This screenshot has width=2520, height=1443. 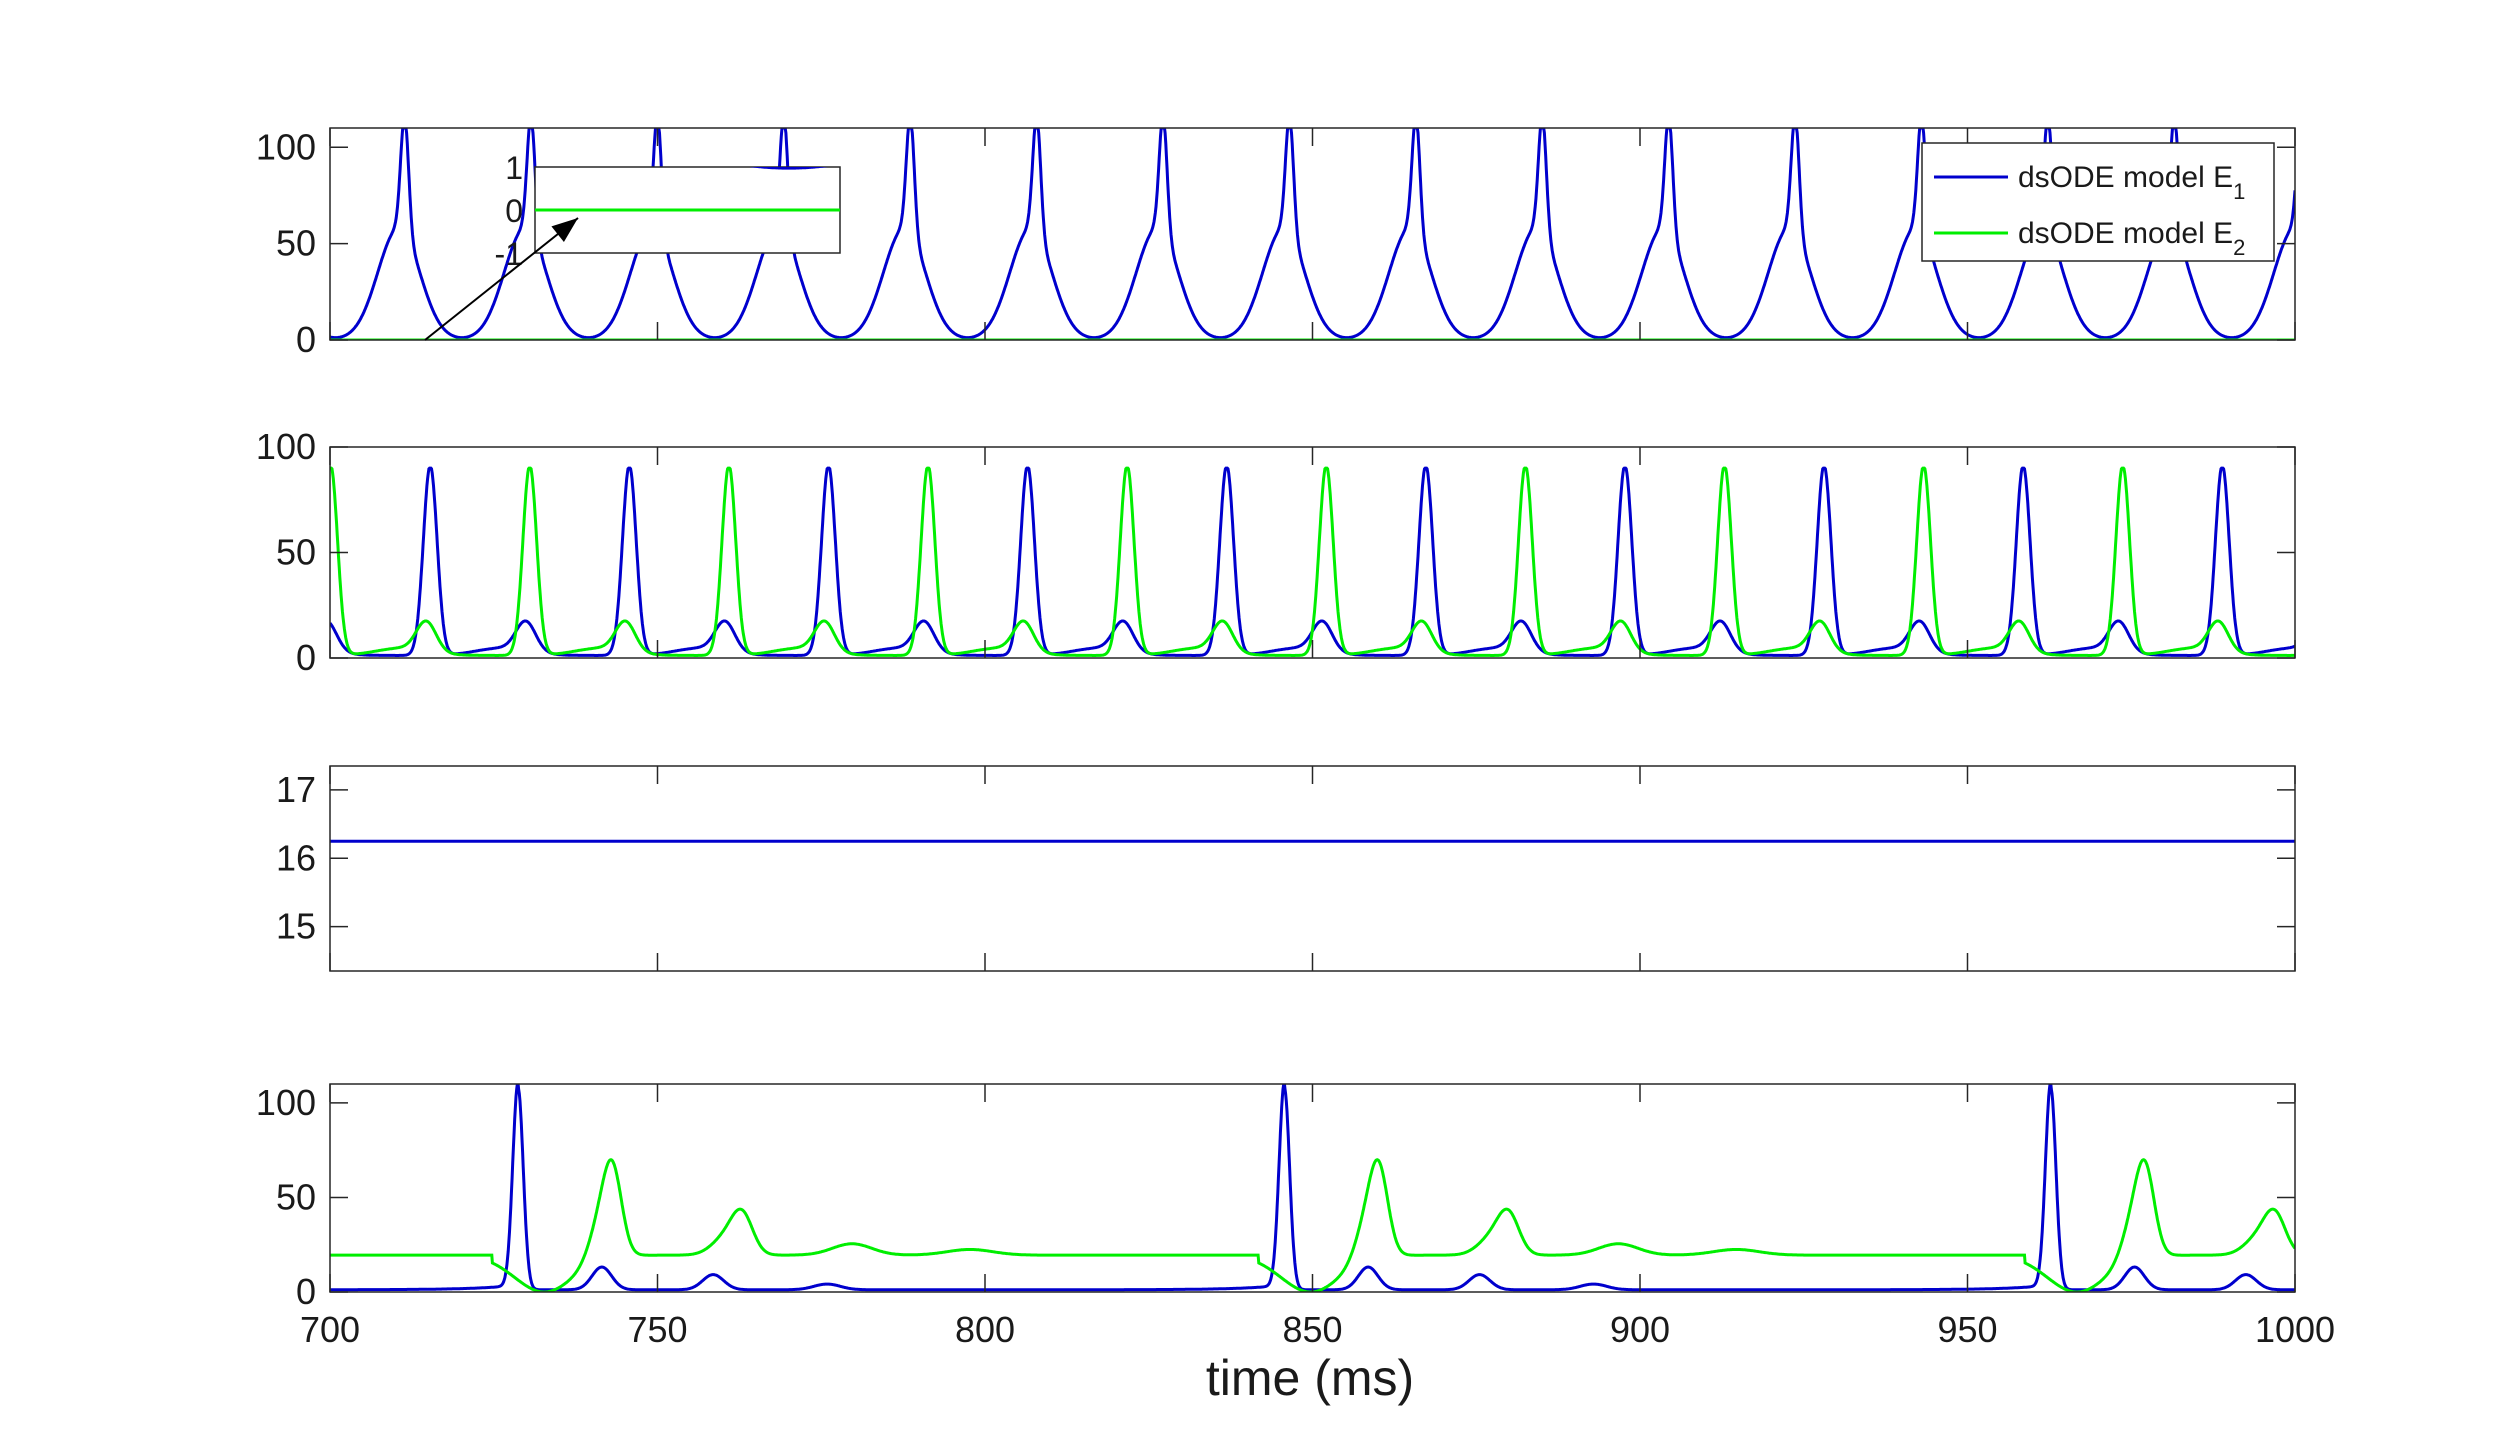 What do you see at coordinates (985, 1329) in the screenshot?
I see `x-tick-label: 800` at bounding box center [985, 1329].